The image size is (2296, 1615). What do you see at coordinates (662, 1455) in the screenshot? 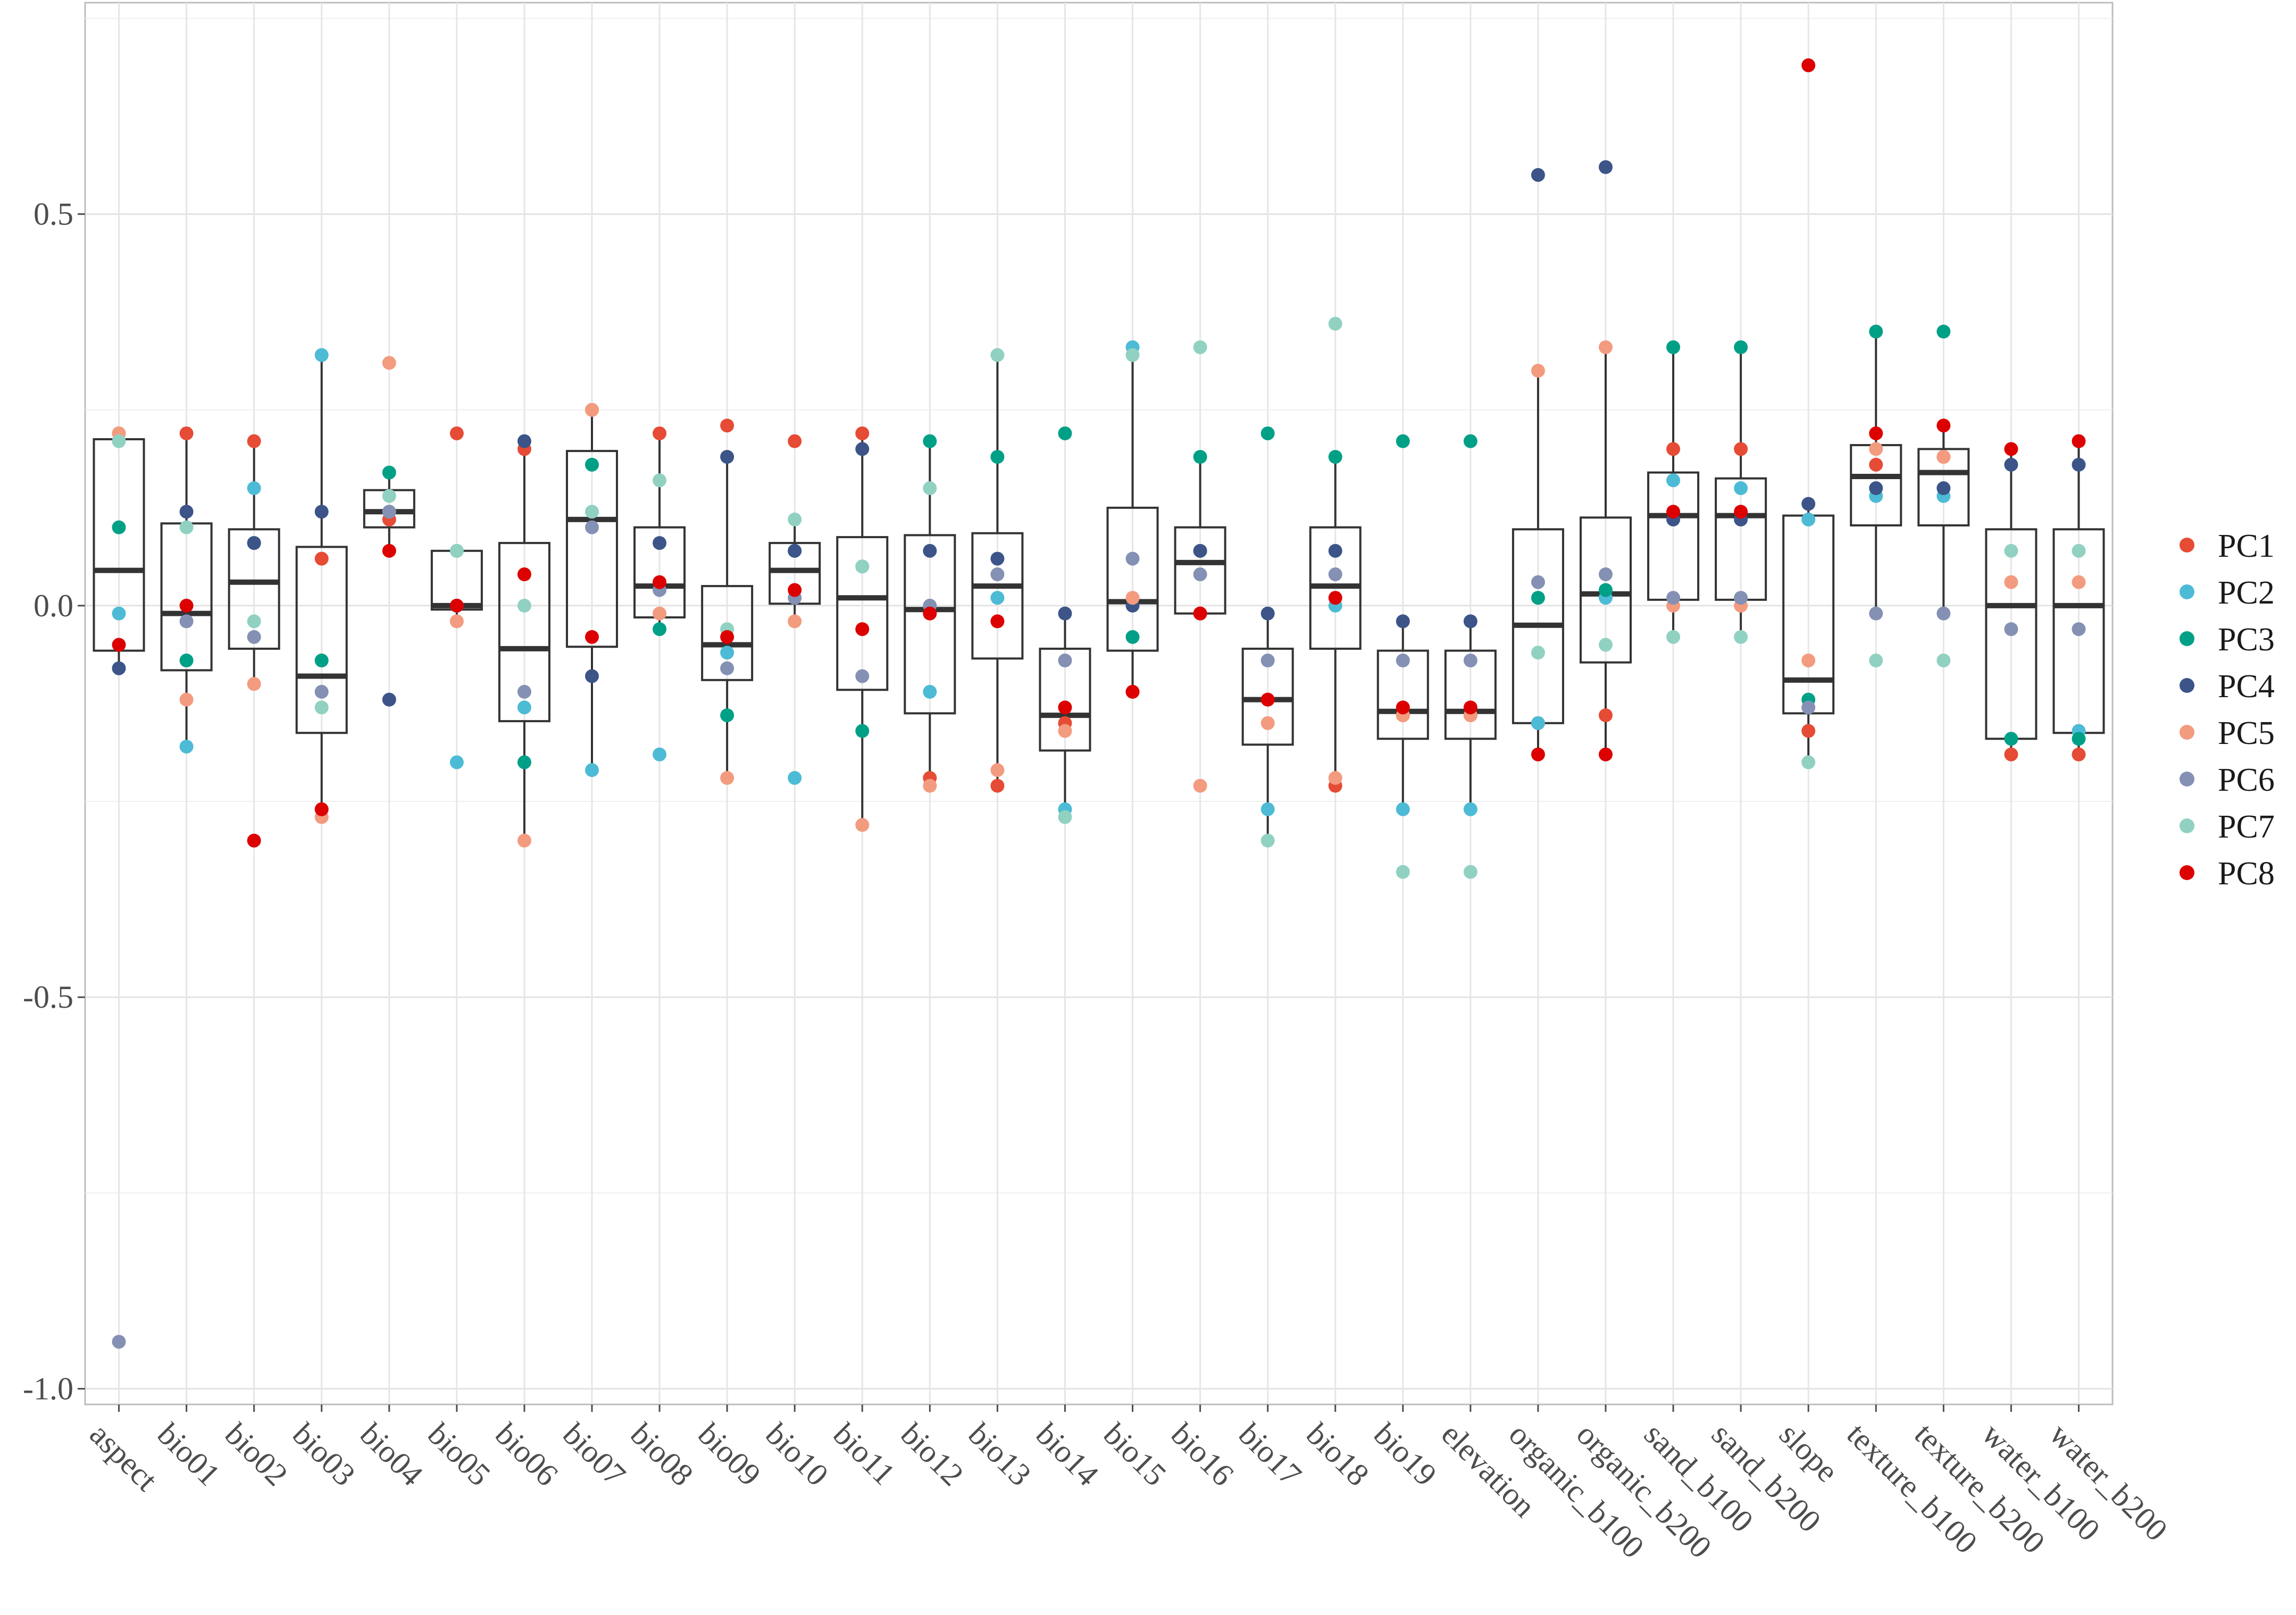
I see `x-tick-label: bio08` at bounding box center [662, 1455].